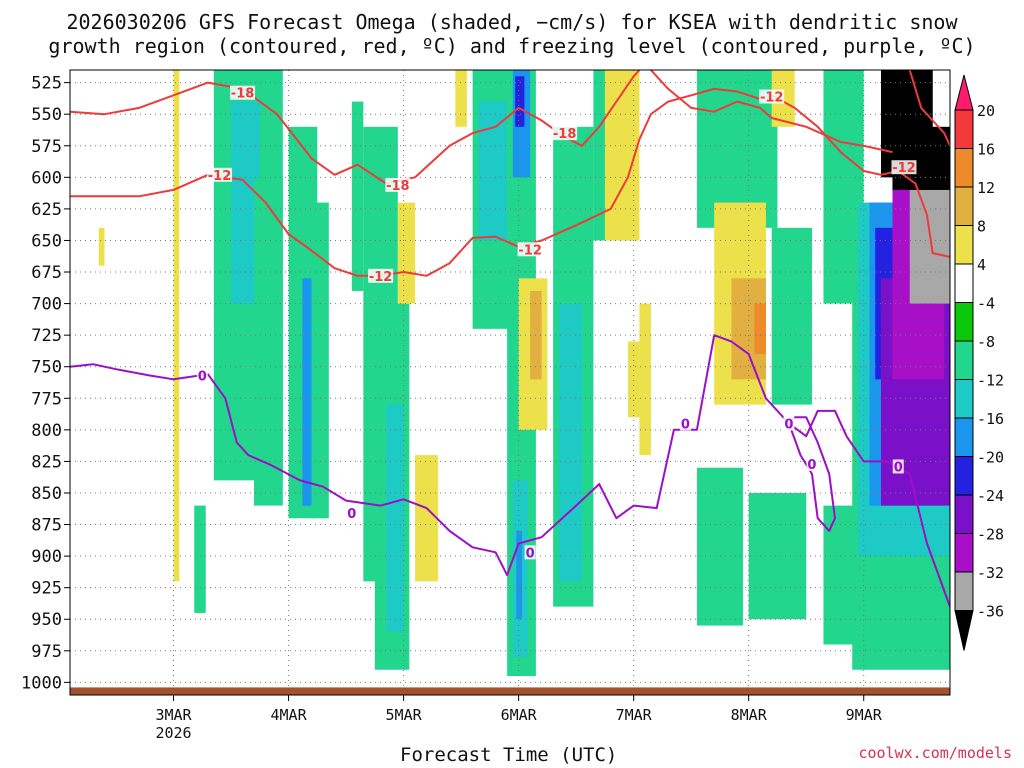 Image resolution: width=1024 pixels, height=768 pixels. What do you see at coordinates (46, 399) in the screenshot?
I see `y-tick-label: 775` at bounding box center [46, 399].